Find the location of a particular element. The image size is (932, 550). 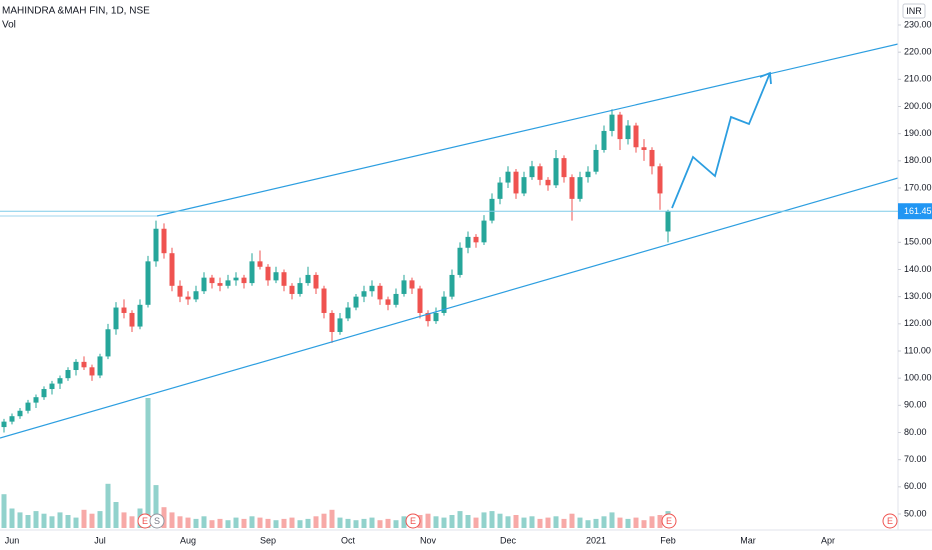

last-price-label: 161.45 is located at coordinates (918, 211).